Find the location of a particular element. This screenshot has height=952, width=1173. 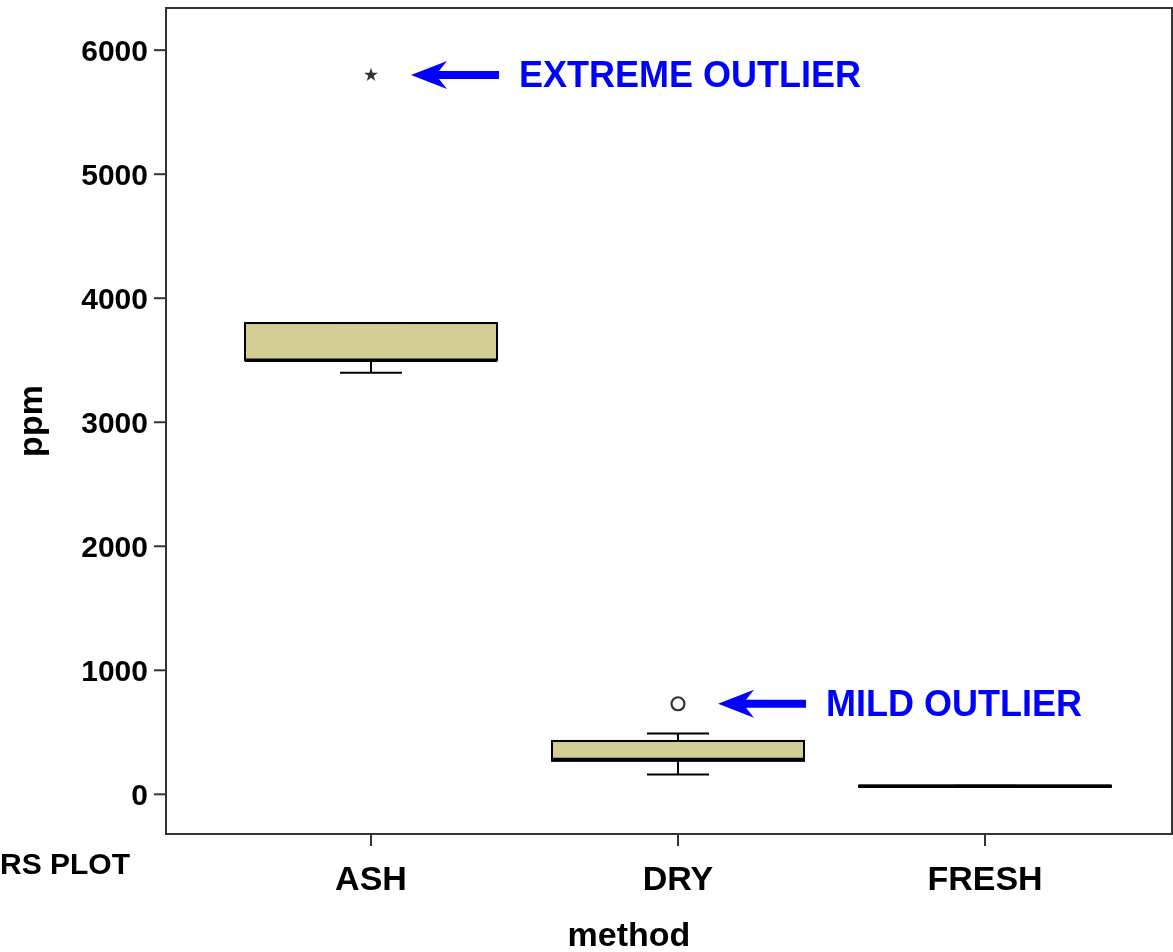

y-tick-label: 6000 is located at coordinates (114, 50).